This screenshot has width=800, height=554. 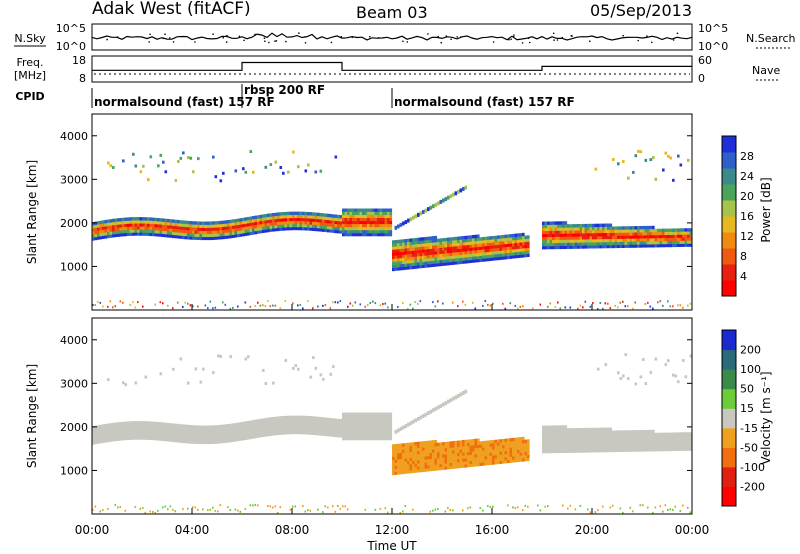 I want to click on power-colorbar-swatch, so click(x=729, y=240).